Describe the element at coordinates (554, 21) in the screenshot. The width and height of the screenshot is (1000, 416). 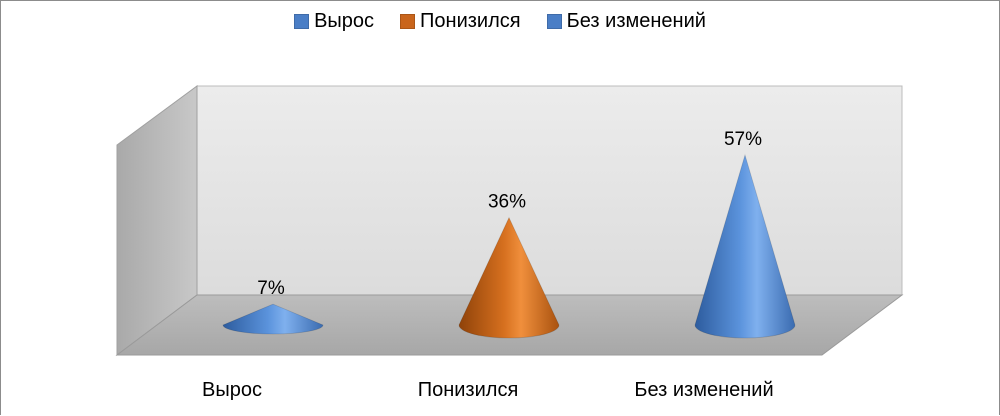
I see `legend-swatch-bez-izmeneniy` at that location.